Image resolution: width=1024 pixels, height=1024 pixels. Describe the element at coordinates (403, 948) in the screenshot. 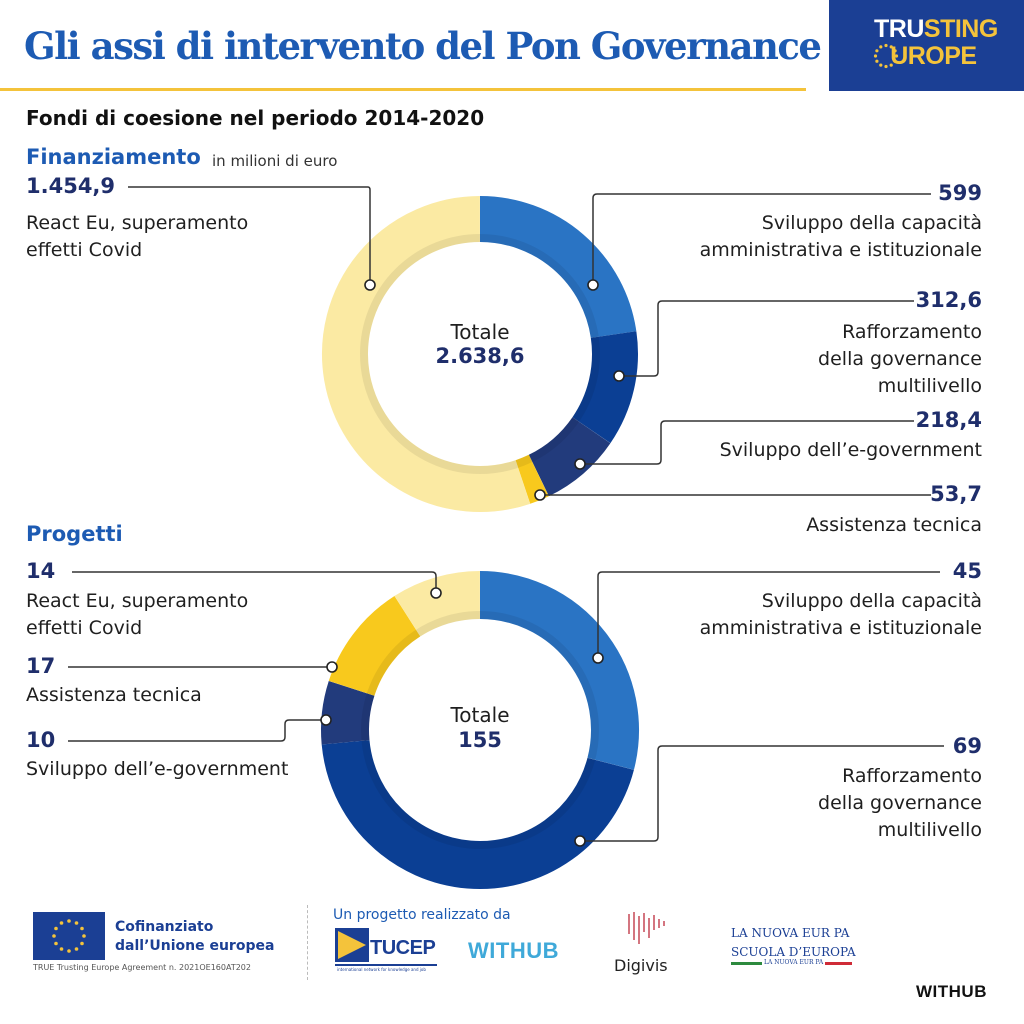

I see `tucep-name: TUCEP` at that location.